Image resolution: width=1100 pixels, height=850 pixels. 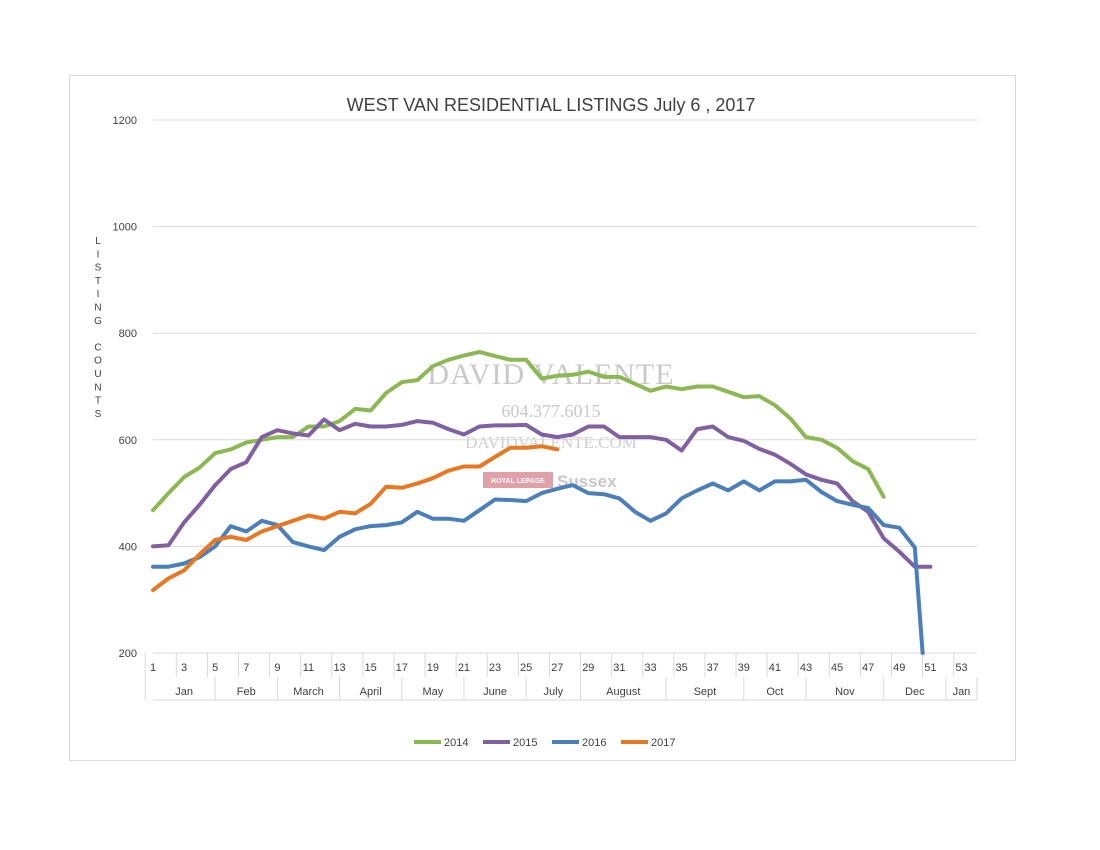 I want to click on watermark-brand-box, so click(x=518, y=480).